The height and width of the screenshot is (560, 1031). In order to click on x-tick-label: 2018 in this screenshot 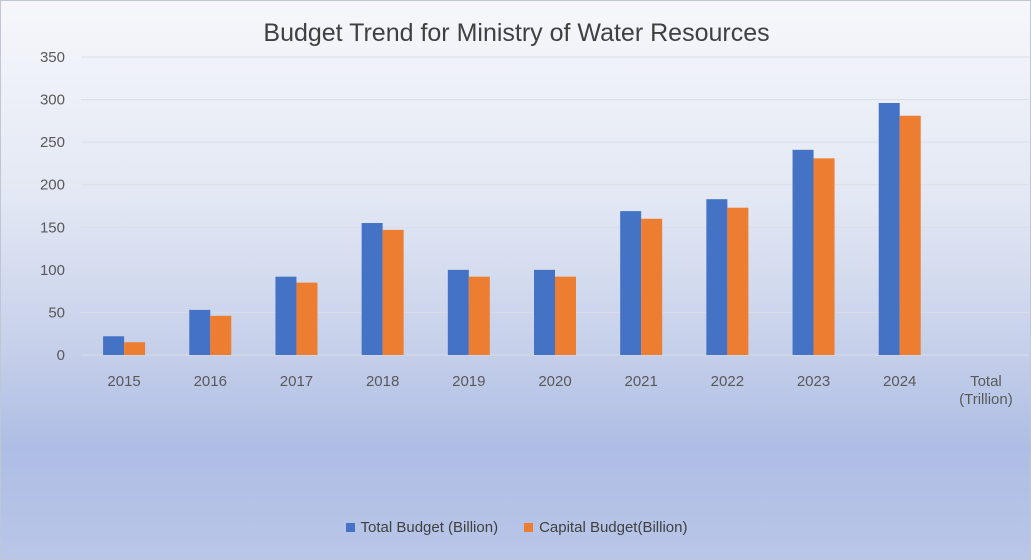, I will do `click(382, 381)`.